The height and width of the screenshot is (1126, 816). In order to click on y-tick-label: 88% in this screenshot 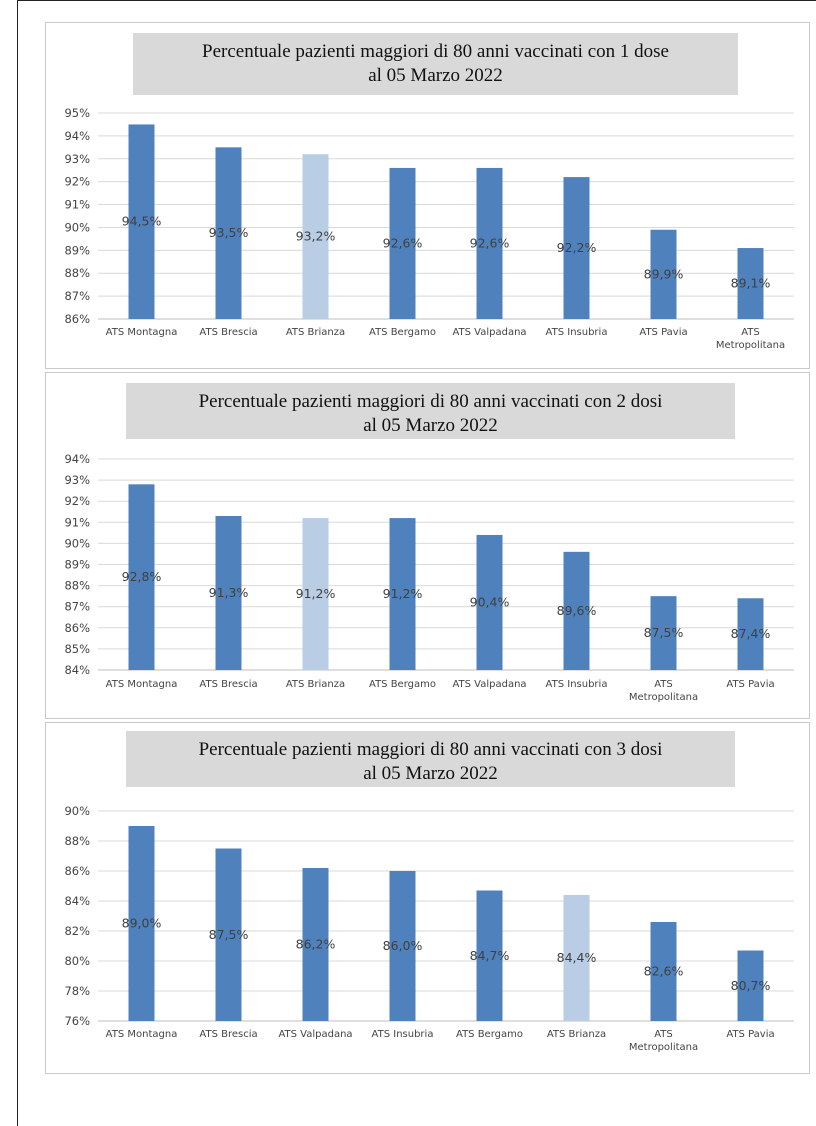, I will do `click(77, 586)`.